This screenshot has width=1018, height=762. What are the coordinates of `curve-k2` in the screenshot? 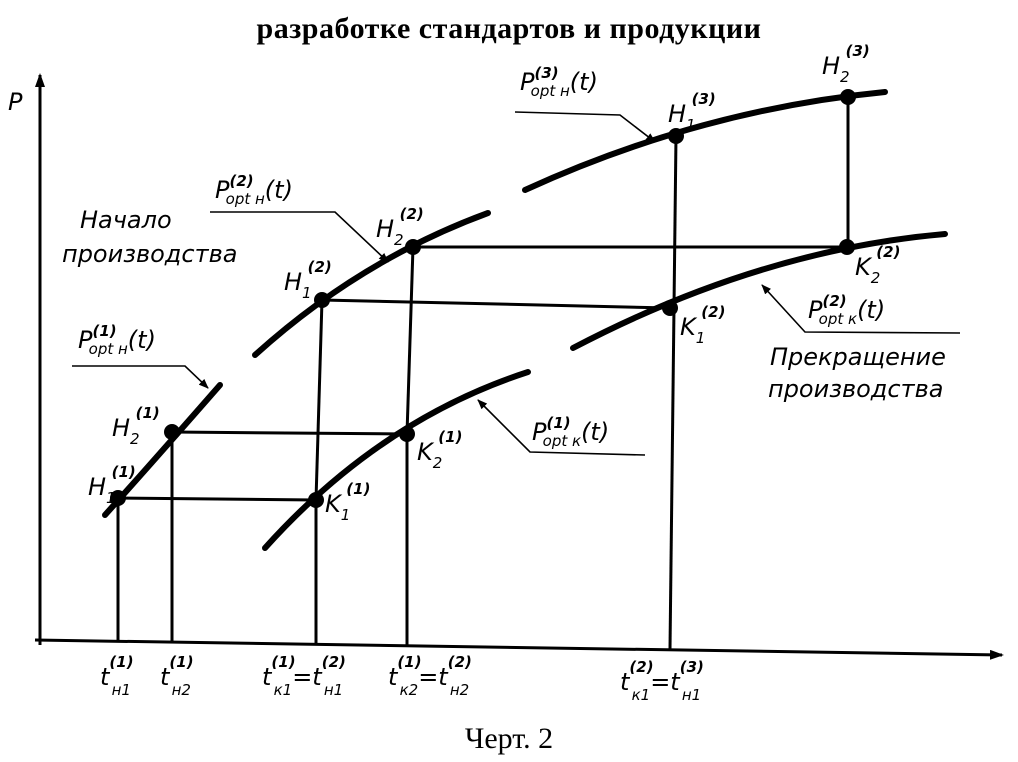 It's located at (759, 291).